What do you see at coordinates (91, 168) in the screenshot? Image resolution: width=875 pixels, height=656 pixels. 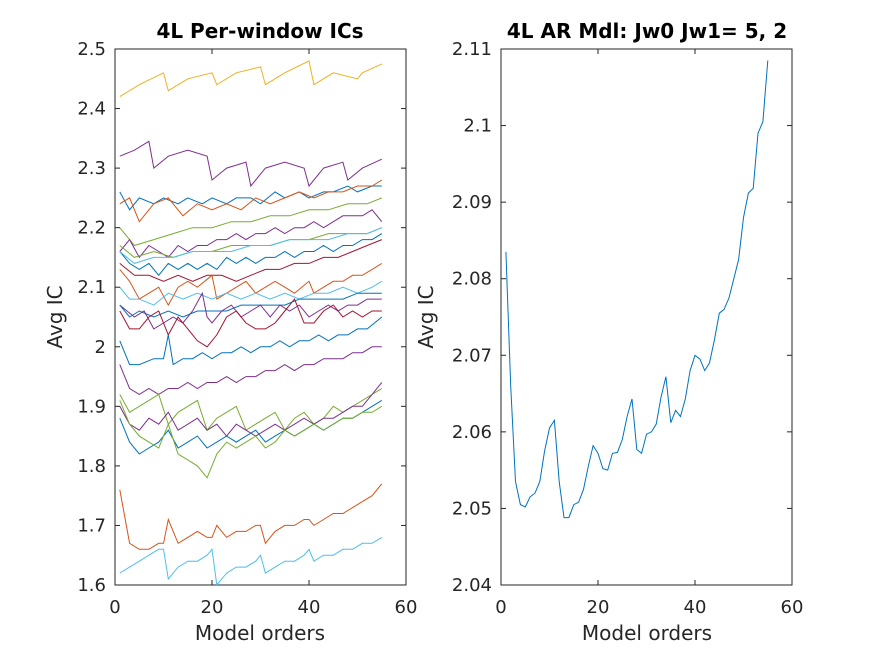 I see `left-y-tick-label: 2.3` at bounding box center [91, 168].